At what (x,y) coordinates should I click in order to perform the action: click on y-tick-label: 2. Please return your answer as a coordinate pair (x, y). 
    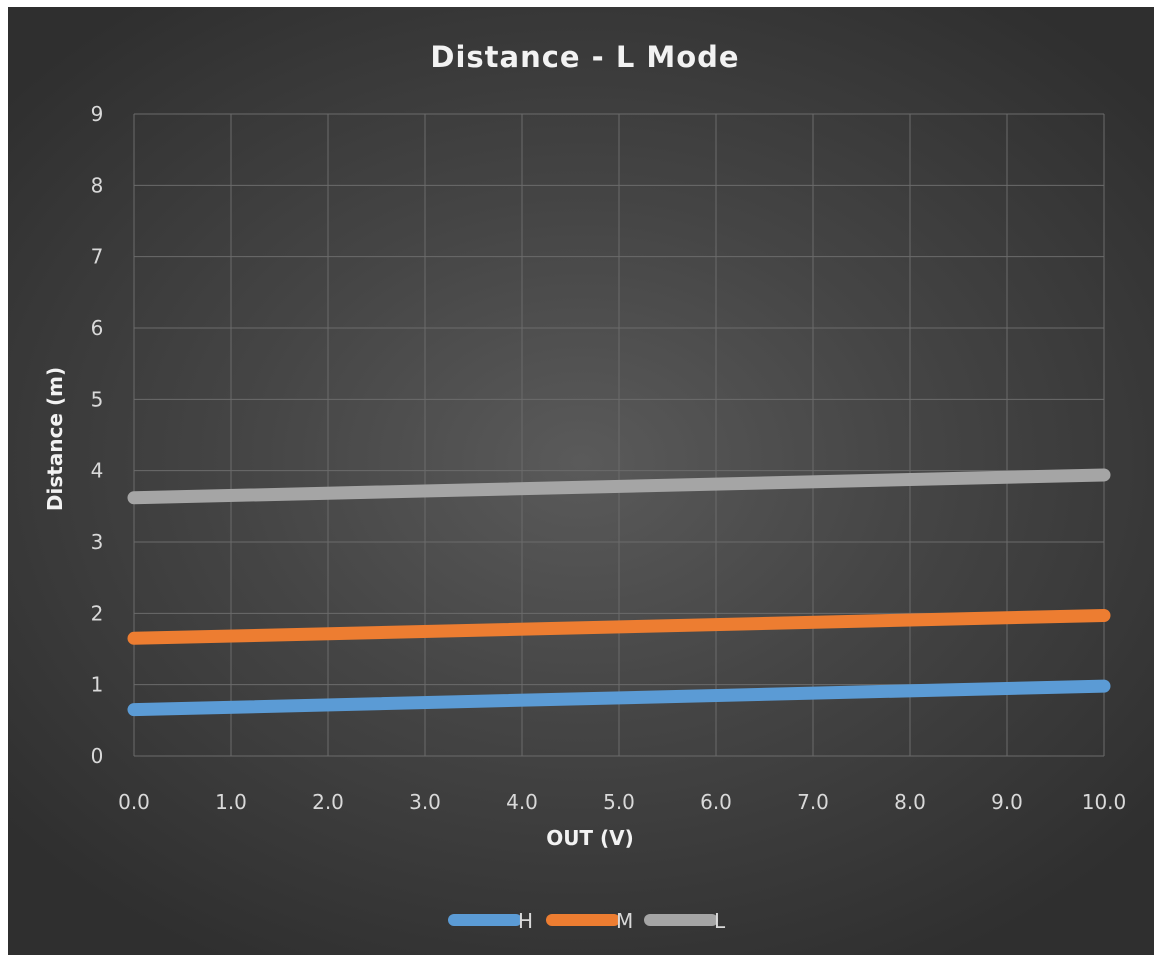
    Looking at the image, I should click on (97, 613).